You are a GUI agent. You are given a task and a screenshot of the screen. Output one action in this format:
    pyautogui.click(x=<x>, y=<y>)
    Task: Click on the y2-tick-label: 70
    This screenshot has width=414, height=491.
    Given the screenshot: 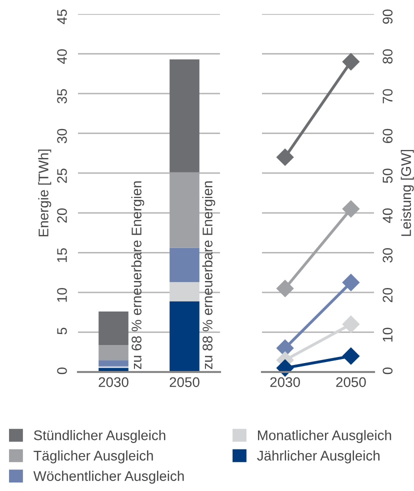 What is the action you would take?
    pyautogui.click(x=387, y=96)
    